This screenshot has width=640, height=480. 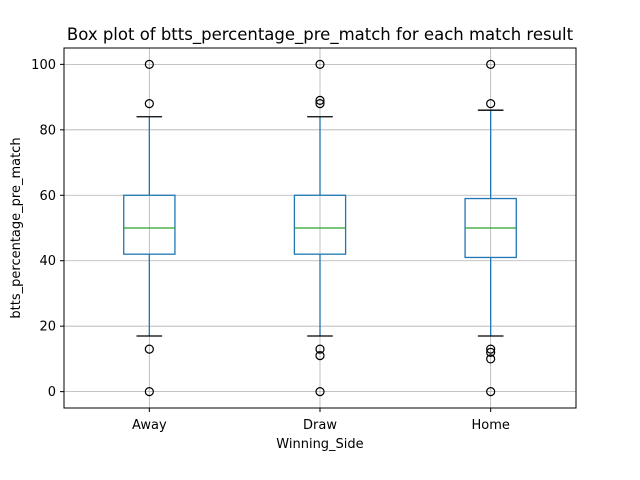 I want to click on y-tick-label: 100, so click(x=43, y=65).